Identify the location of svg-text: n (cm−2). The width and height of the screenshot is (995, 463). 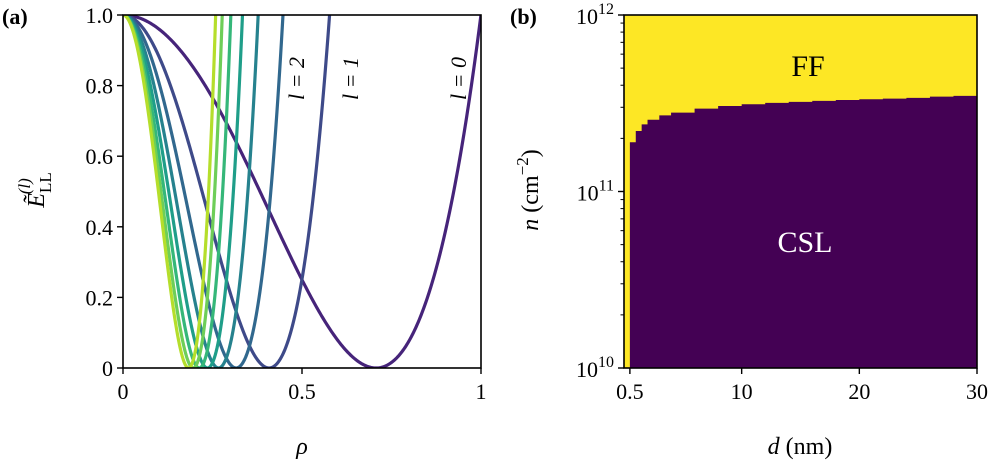
(528, 189).